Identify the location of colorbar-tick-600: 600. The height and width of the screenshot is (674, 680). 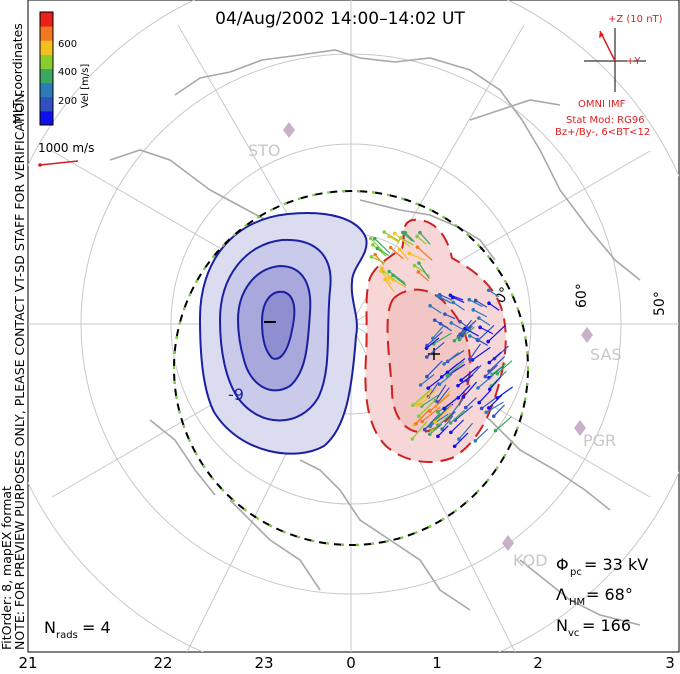
(67, 44).